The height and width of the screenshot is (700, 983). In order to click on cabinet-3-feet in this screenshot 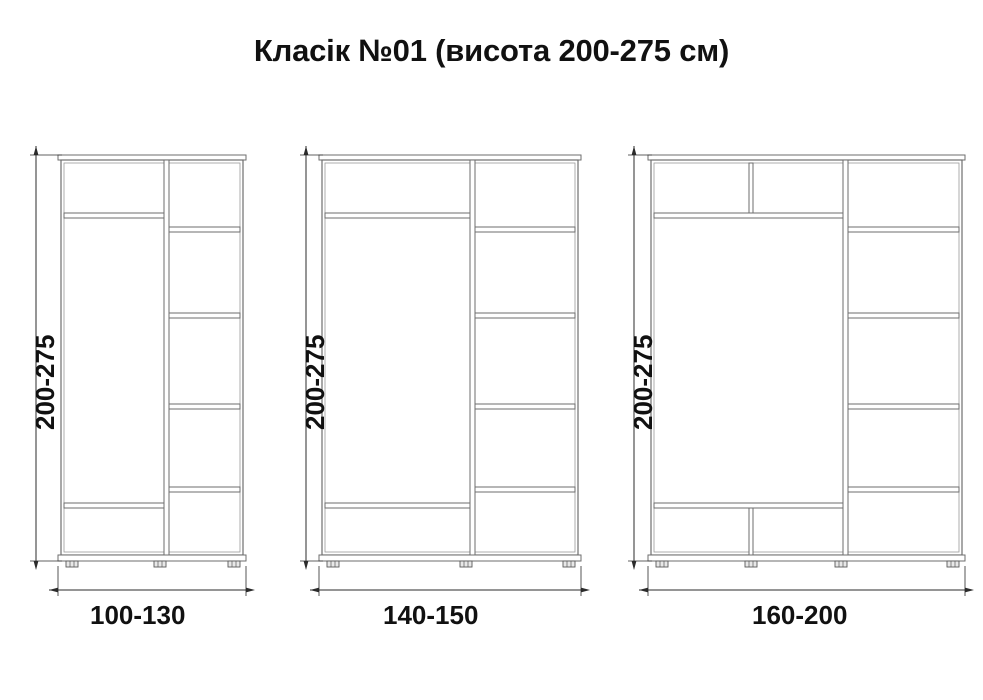, I will do `click(807, 564)`.